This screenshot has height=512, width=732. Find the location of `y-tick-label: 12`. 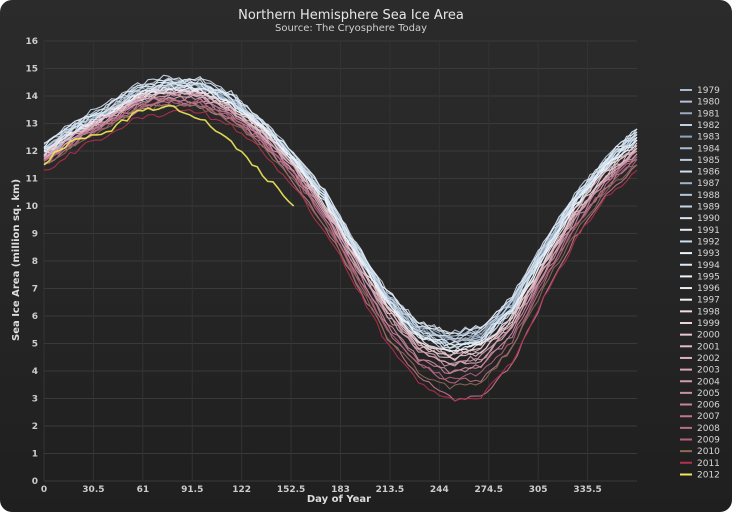

y-tick-label: 12 is located at coordinates (31, 152).